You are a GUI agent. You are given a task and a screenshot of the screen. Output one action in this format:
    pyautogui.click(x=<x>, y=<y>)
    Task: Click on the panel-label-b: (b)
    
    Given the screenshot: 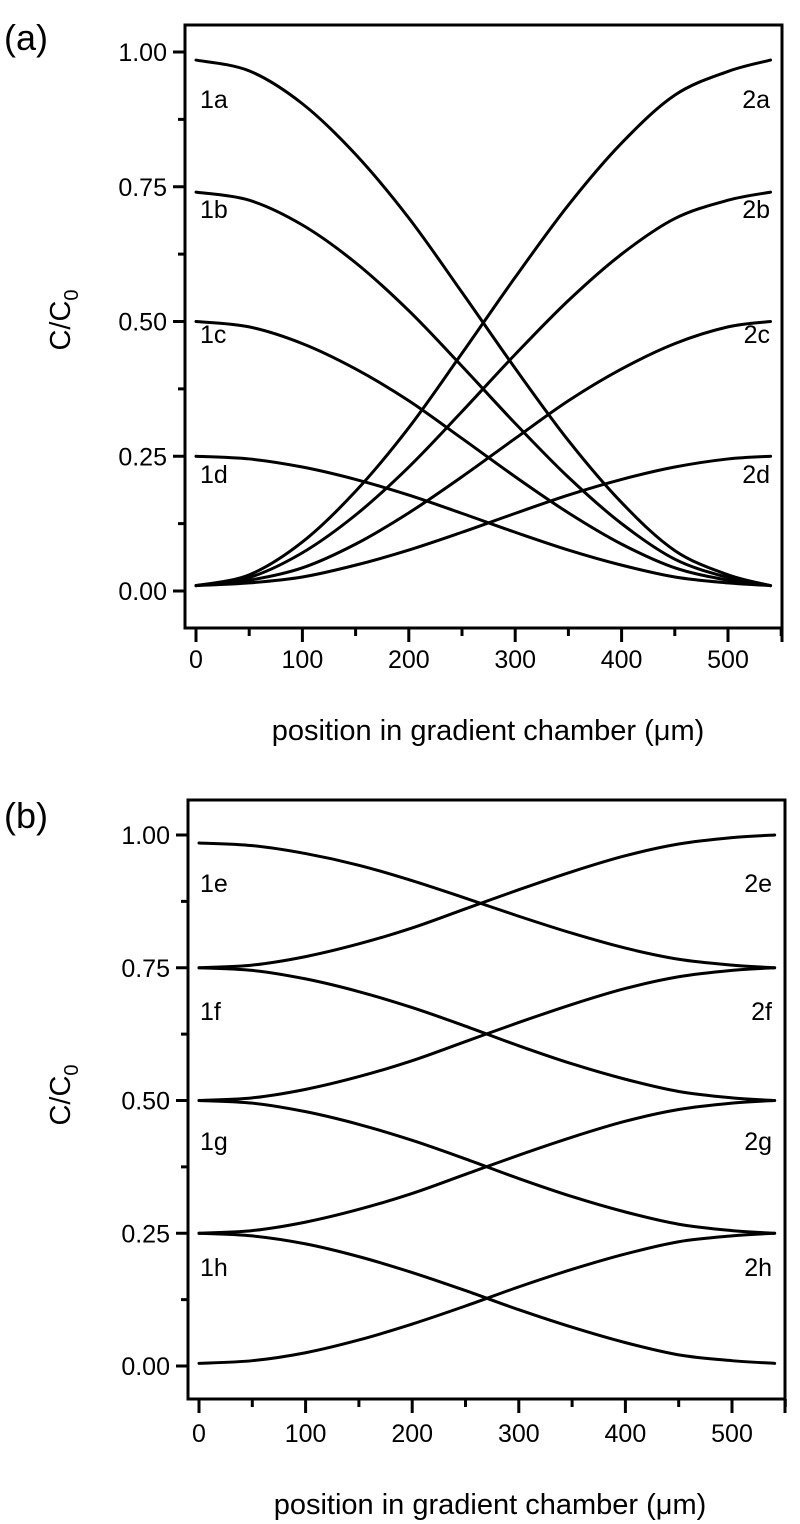 What is the action you would take?
    pyautogui.click(x=26, y=815)
    